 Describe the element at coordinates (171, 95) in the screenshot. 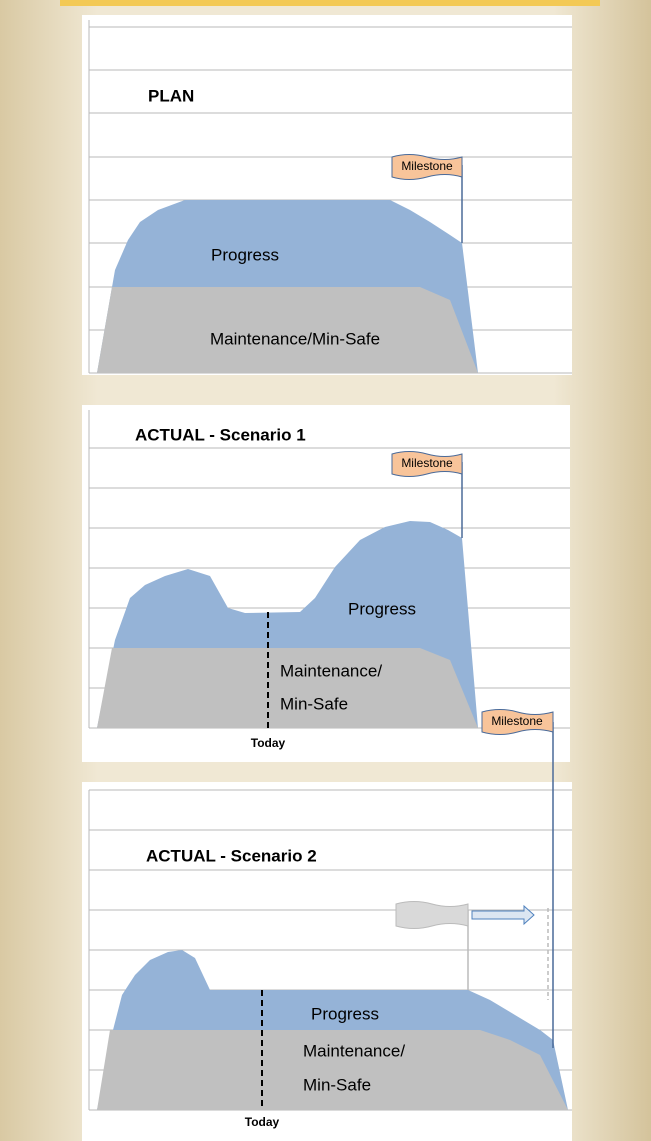

I see `panel-title: PLAN` at that location.